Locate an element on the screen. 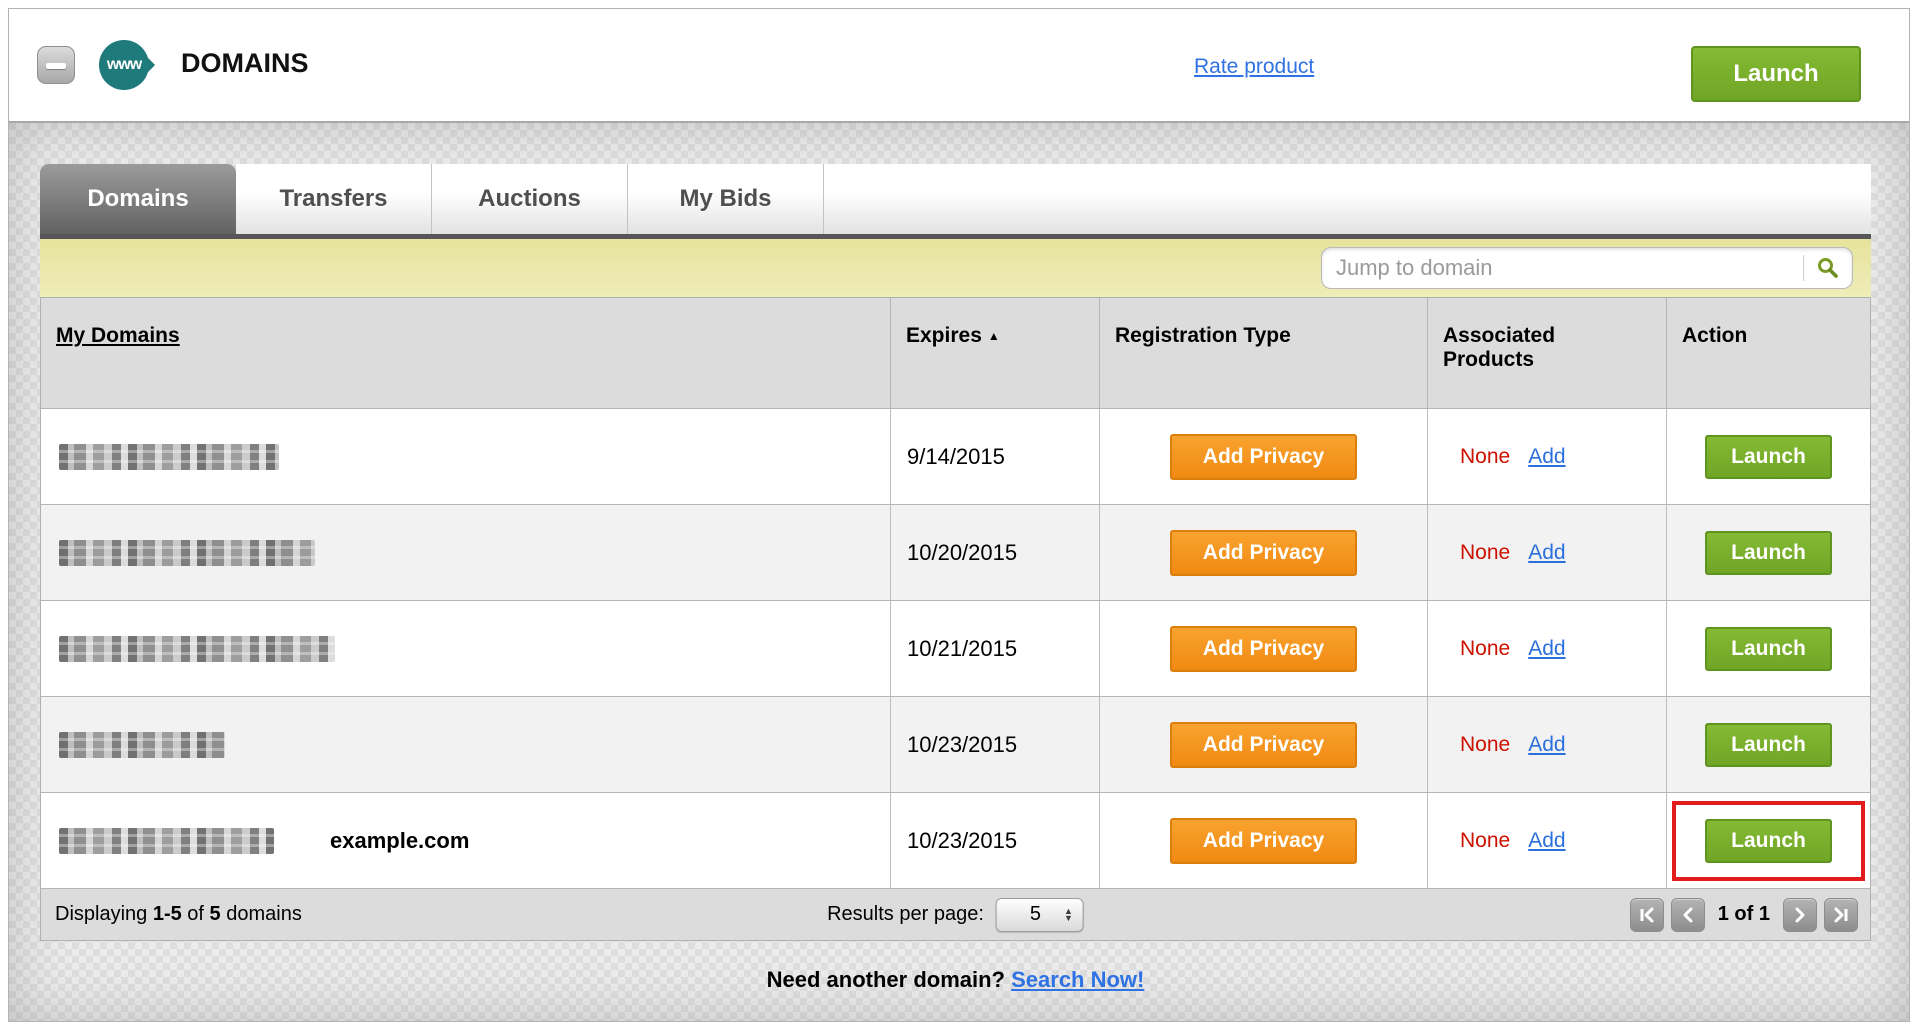 The width and height of the screenshot is (1918, 1030). search-now-link: Search Now! is located at coordinates (1078, 979).